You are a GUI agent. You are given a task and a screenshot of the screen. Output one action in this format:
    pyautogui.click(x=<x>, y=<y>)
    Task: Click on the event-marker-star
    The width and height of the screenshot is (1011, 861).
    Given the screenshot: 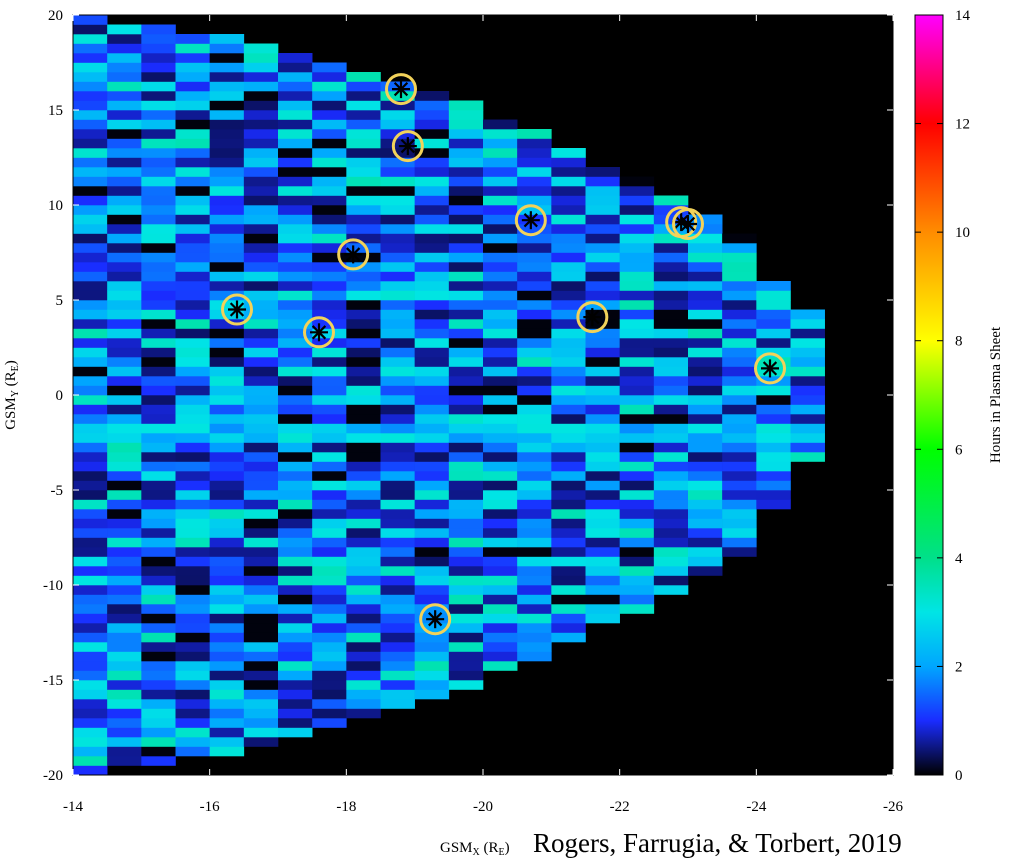 What is the action you would take?
    pyautogui.click(x=319, y=332)
    